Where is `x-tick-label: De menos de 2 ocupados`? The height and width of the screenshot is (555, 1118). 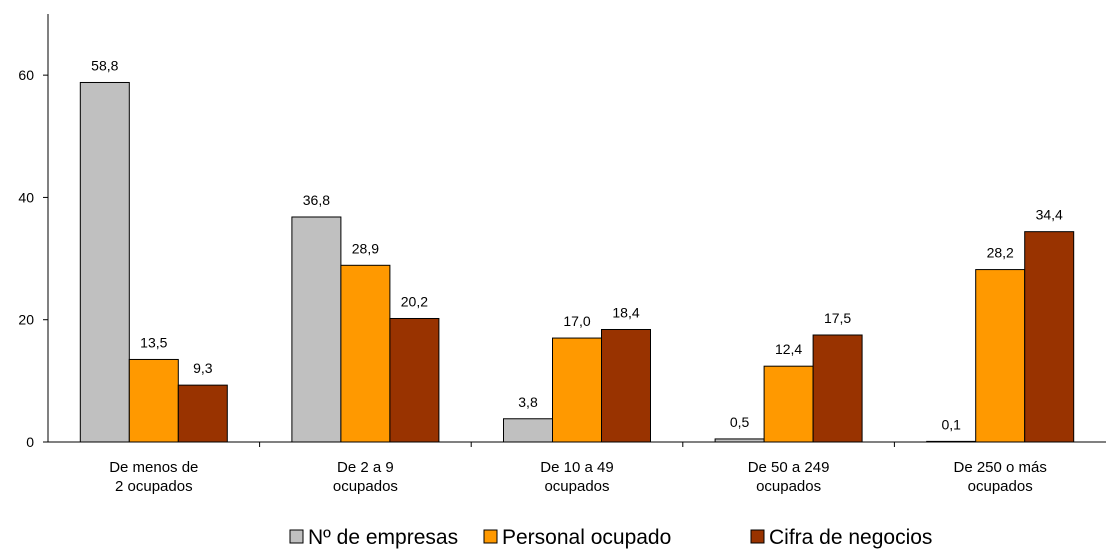 x-tick-label: De menos de 2 ocupados is located at coordinates (153, 477).